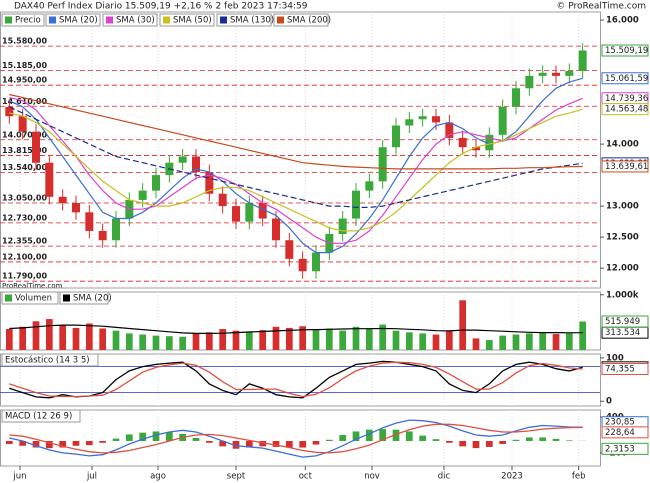 This screenshot has width=650, height=483. Describe the element at coordinates (622, 269) in the screenshot. I see `y-tick-label: 12.000` at that location.